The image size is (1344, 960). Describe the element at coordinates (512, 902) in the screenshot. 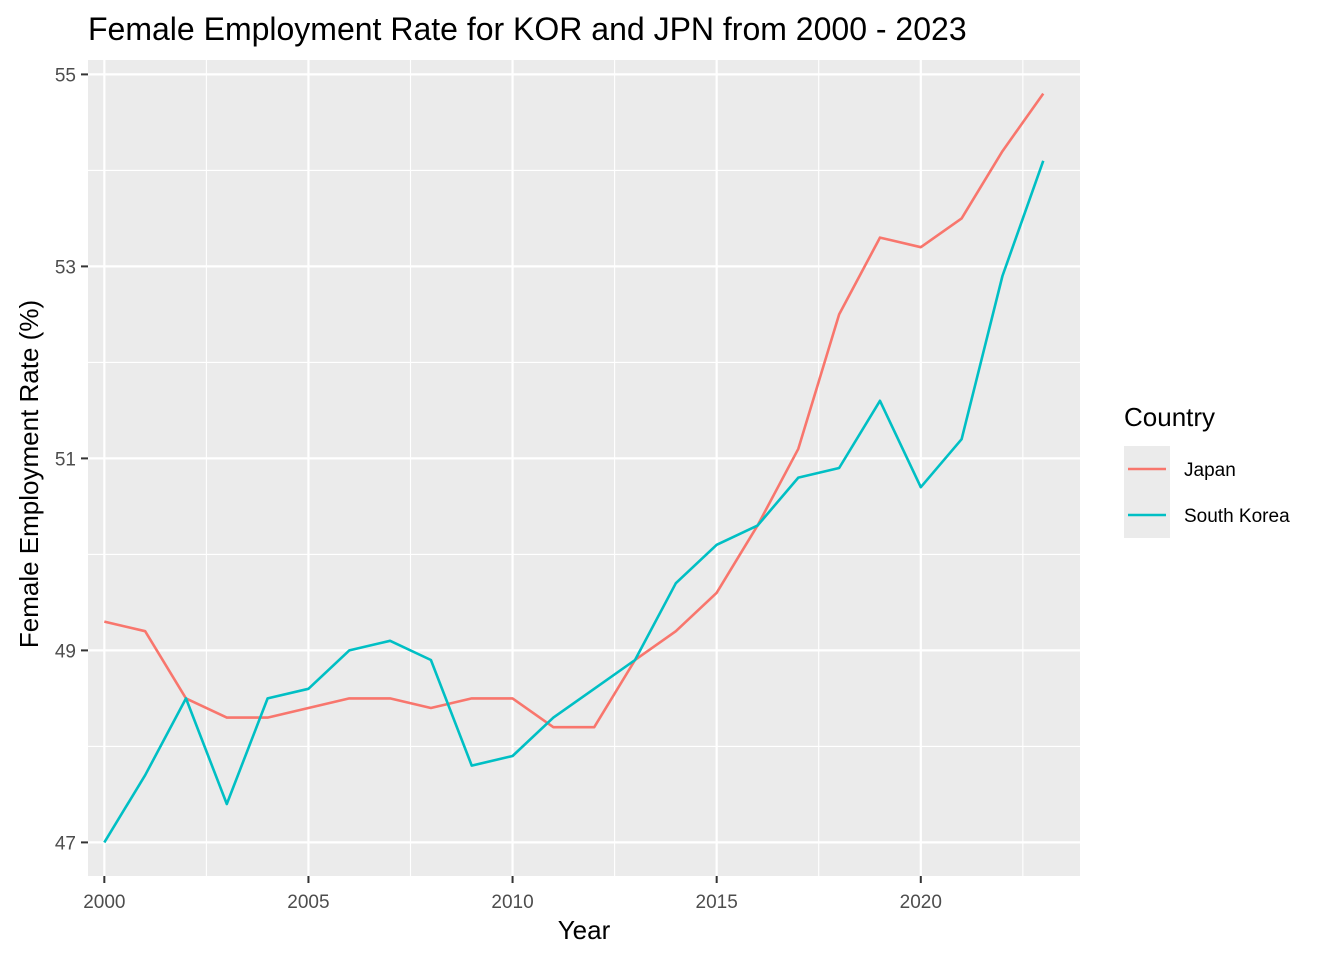

I see `x-tick-label: 2010` at that location.